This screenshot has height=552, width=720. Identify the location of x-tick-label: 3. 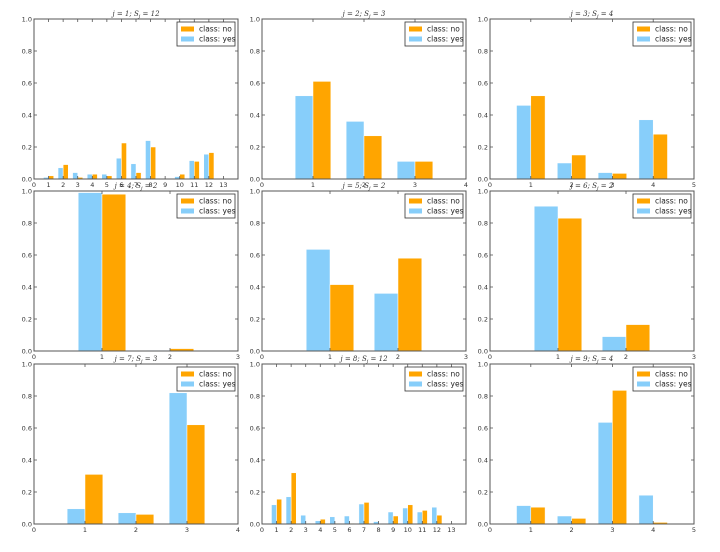
(78, 185).